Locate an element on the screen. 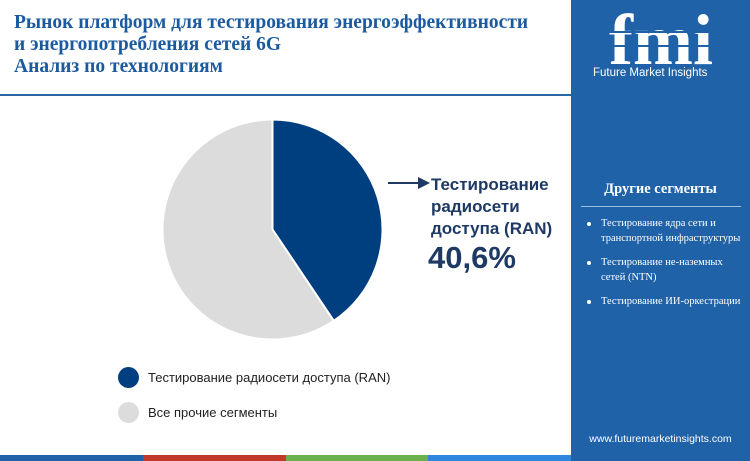  legend-swatch-ran is located at coordinates (128, 377).